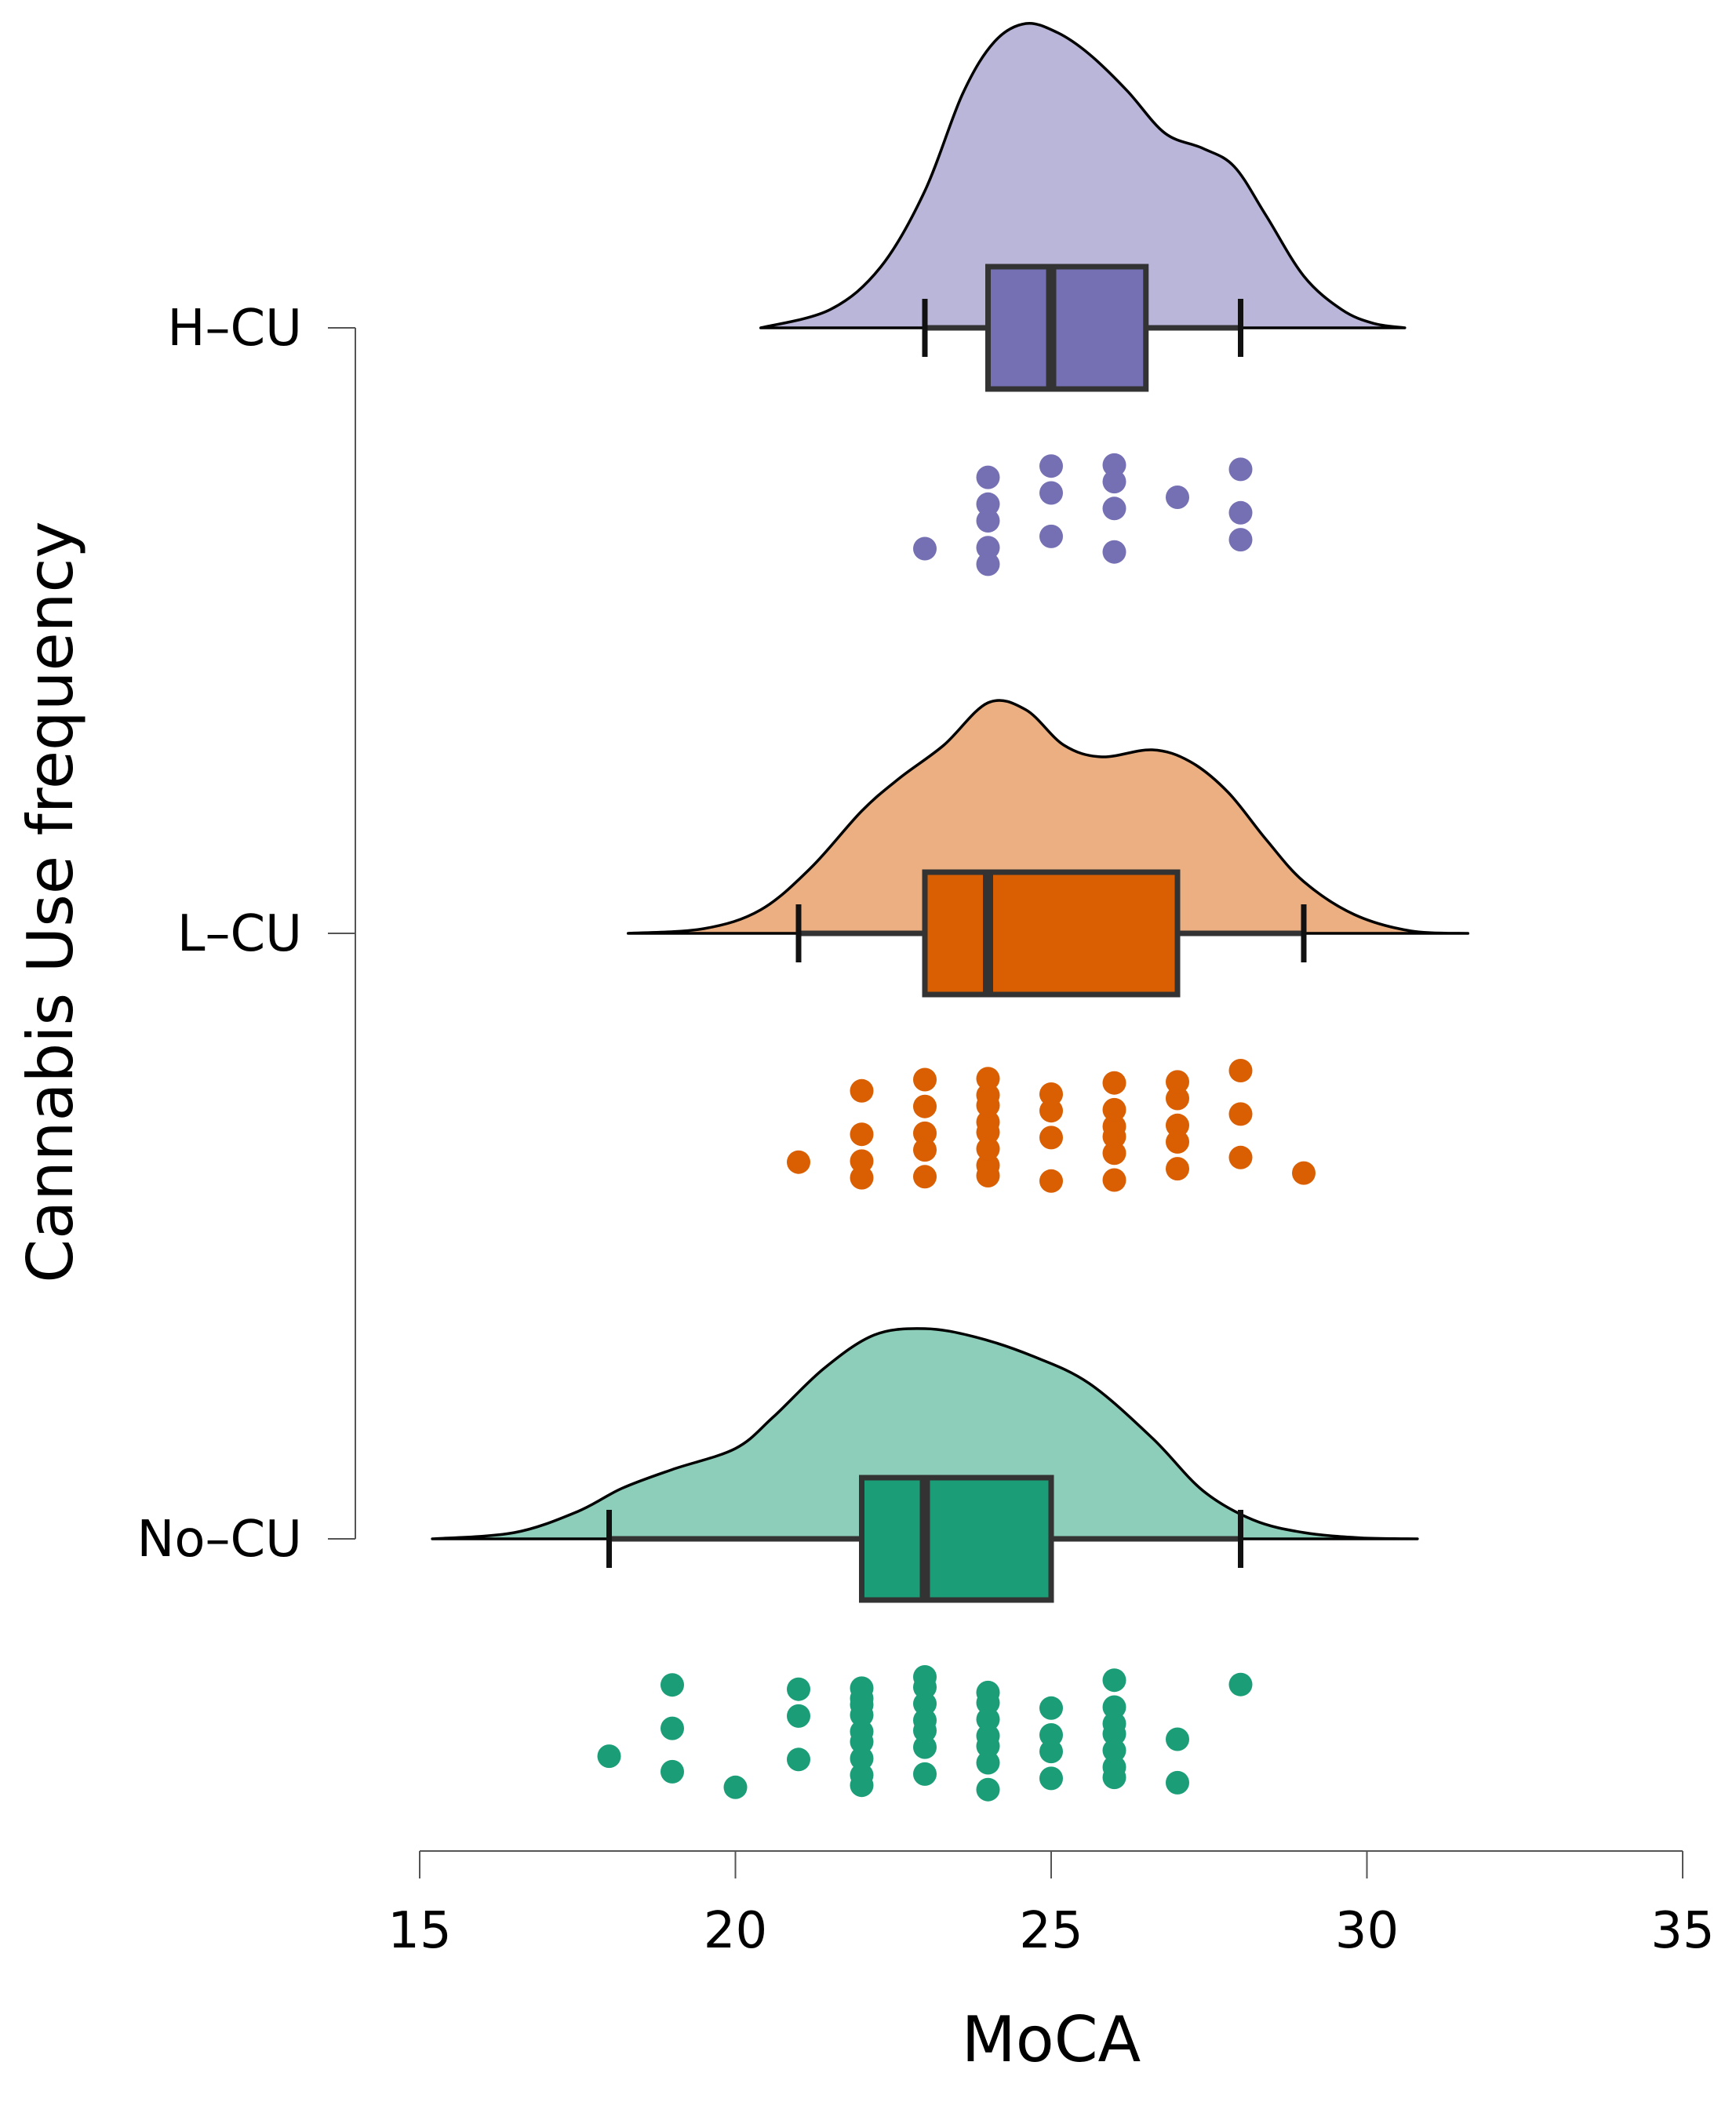 The height and width of the screenshot is (2102, 1736). Describe the element at coordinates (1051, 934) in the screenshot. I see `box-l-cu` at that location.